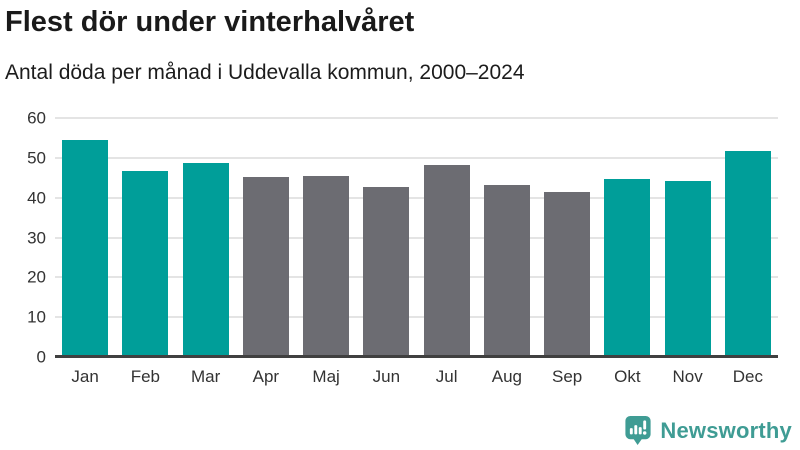 This screenshot has height=450, width=800. What do you see at coordinates (627, 376) in the screenshot?
I see `x-axis-label-okt: Okt` at bounding box center [627, 376].